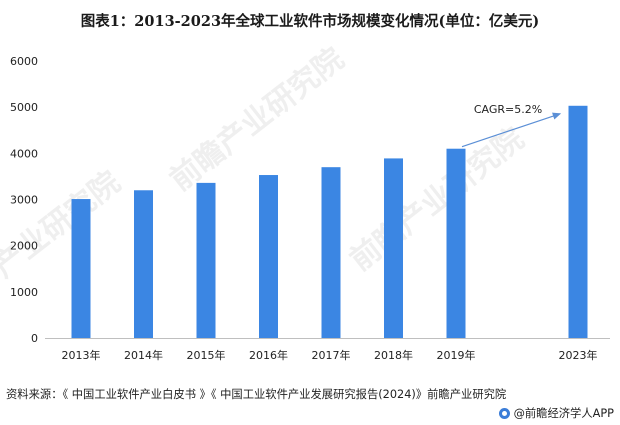 The width and height of the screenshot is (620, 425). I want to click on chart-title: 图表1：2013-2023年全球工业软件市场规模变化情况(单位：亿美元), so click(310, 21).